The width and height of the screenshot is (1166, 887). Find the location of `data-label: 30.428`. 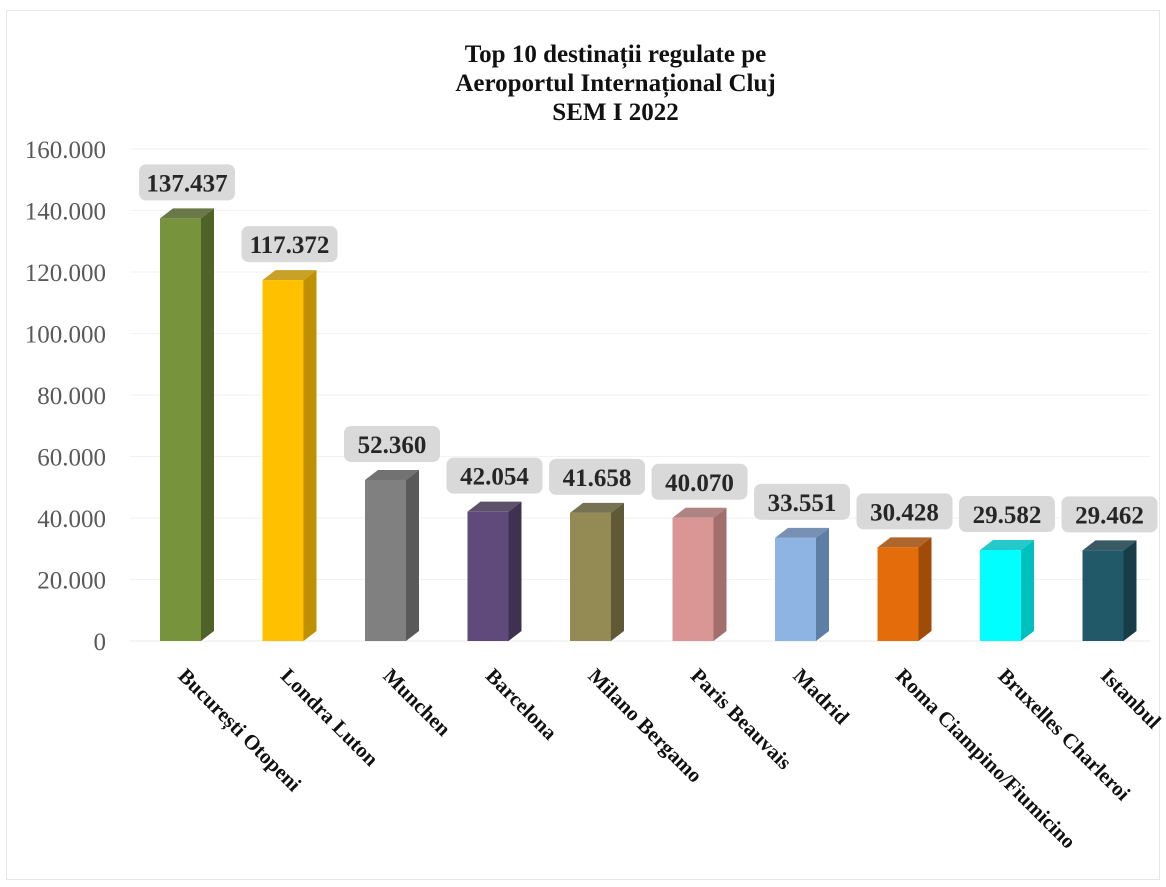

data-label: 30.428 is located at coordinates (904, 512).